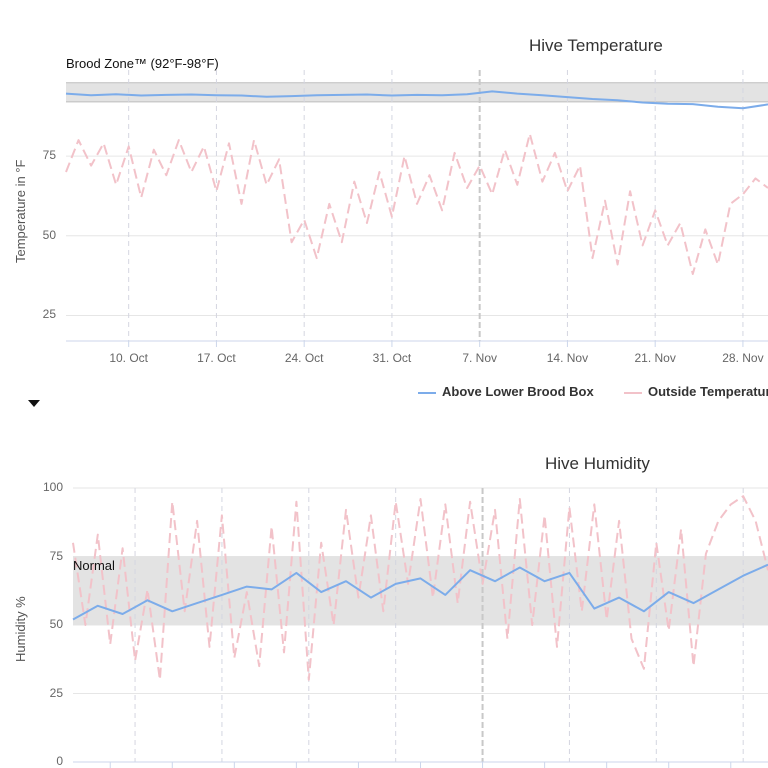 Image resolution: width=768 pixels, height=768 pixels. Describe the element at coordinates (708, 391) in the screenshot. I see `legend-label: Outside Temperature` at that location.